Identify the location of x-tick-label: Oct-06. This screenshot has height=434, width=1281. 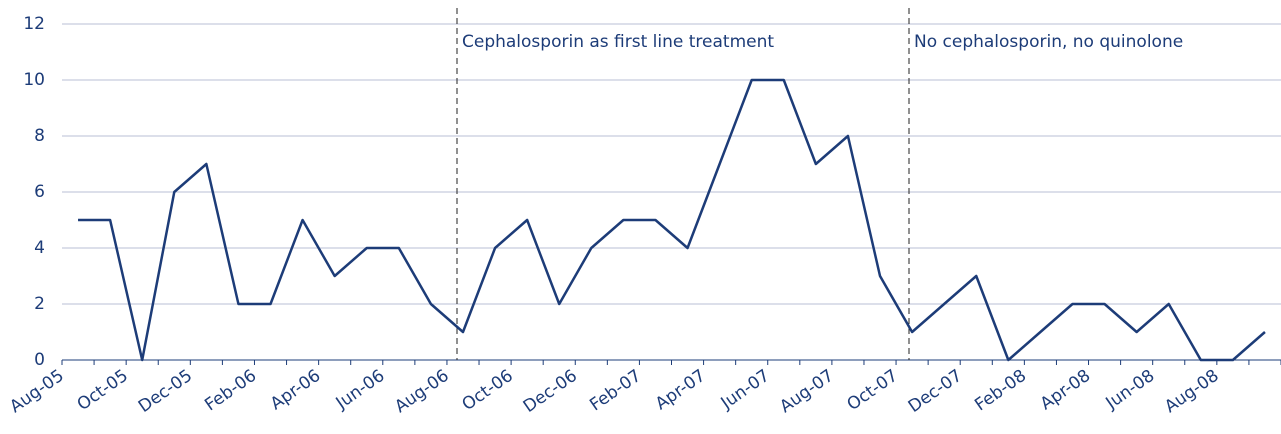
(488, 390).